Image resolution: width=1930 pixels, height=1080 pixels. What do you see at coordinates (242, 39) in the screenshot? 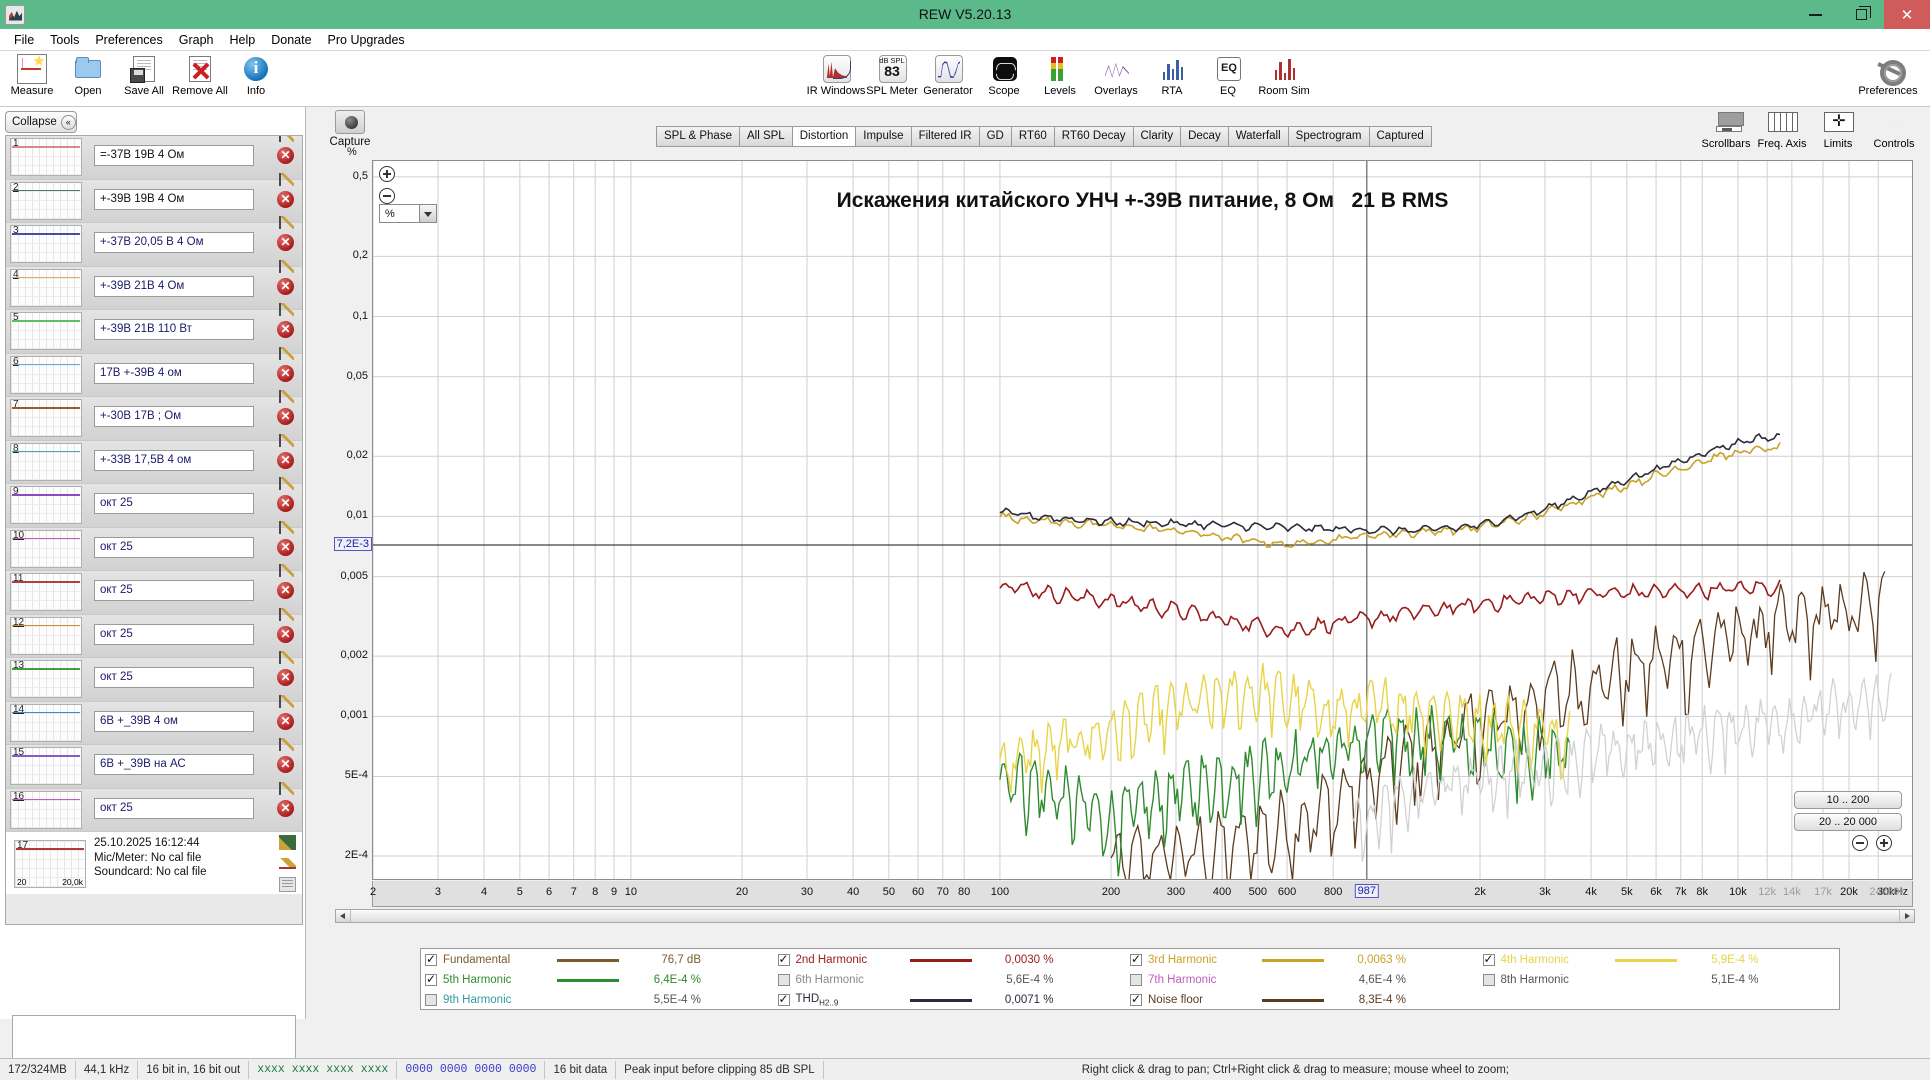
I see `menu-help: Help` at bounding box center [242, 39].